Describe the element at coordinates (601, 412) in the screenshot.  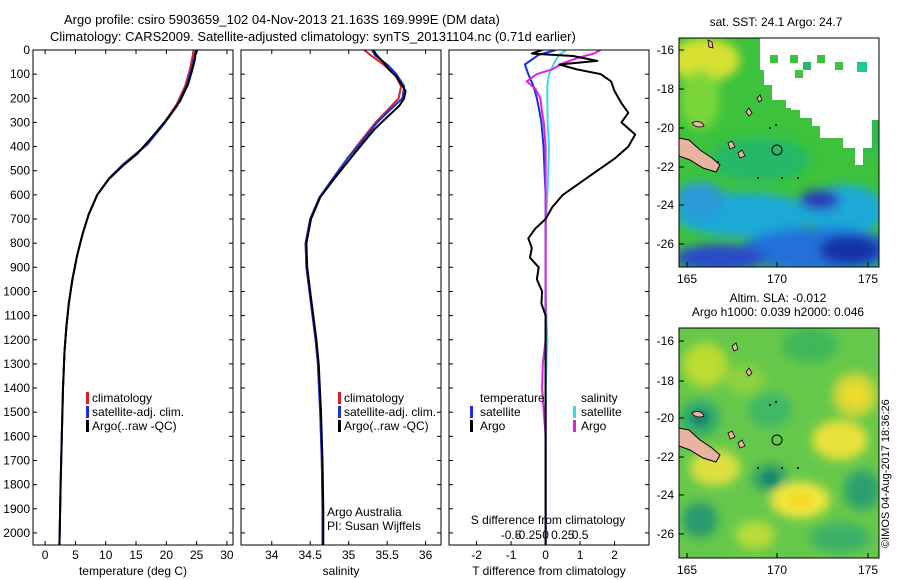
I see `legend-label-s-satellite: satellite` at that location.